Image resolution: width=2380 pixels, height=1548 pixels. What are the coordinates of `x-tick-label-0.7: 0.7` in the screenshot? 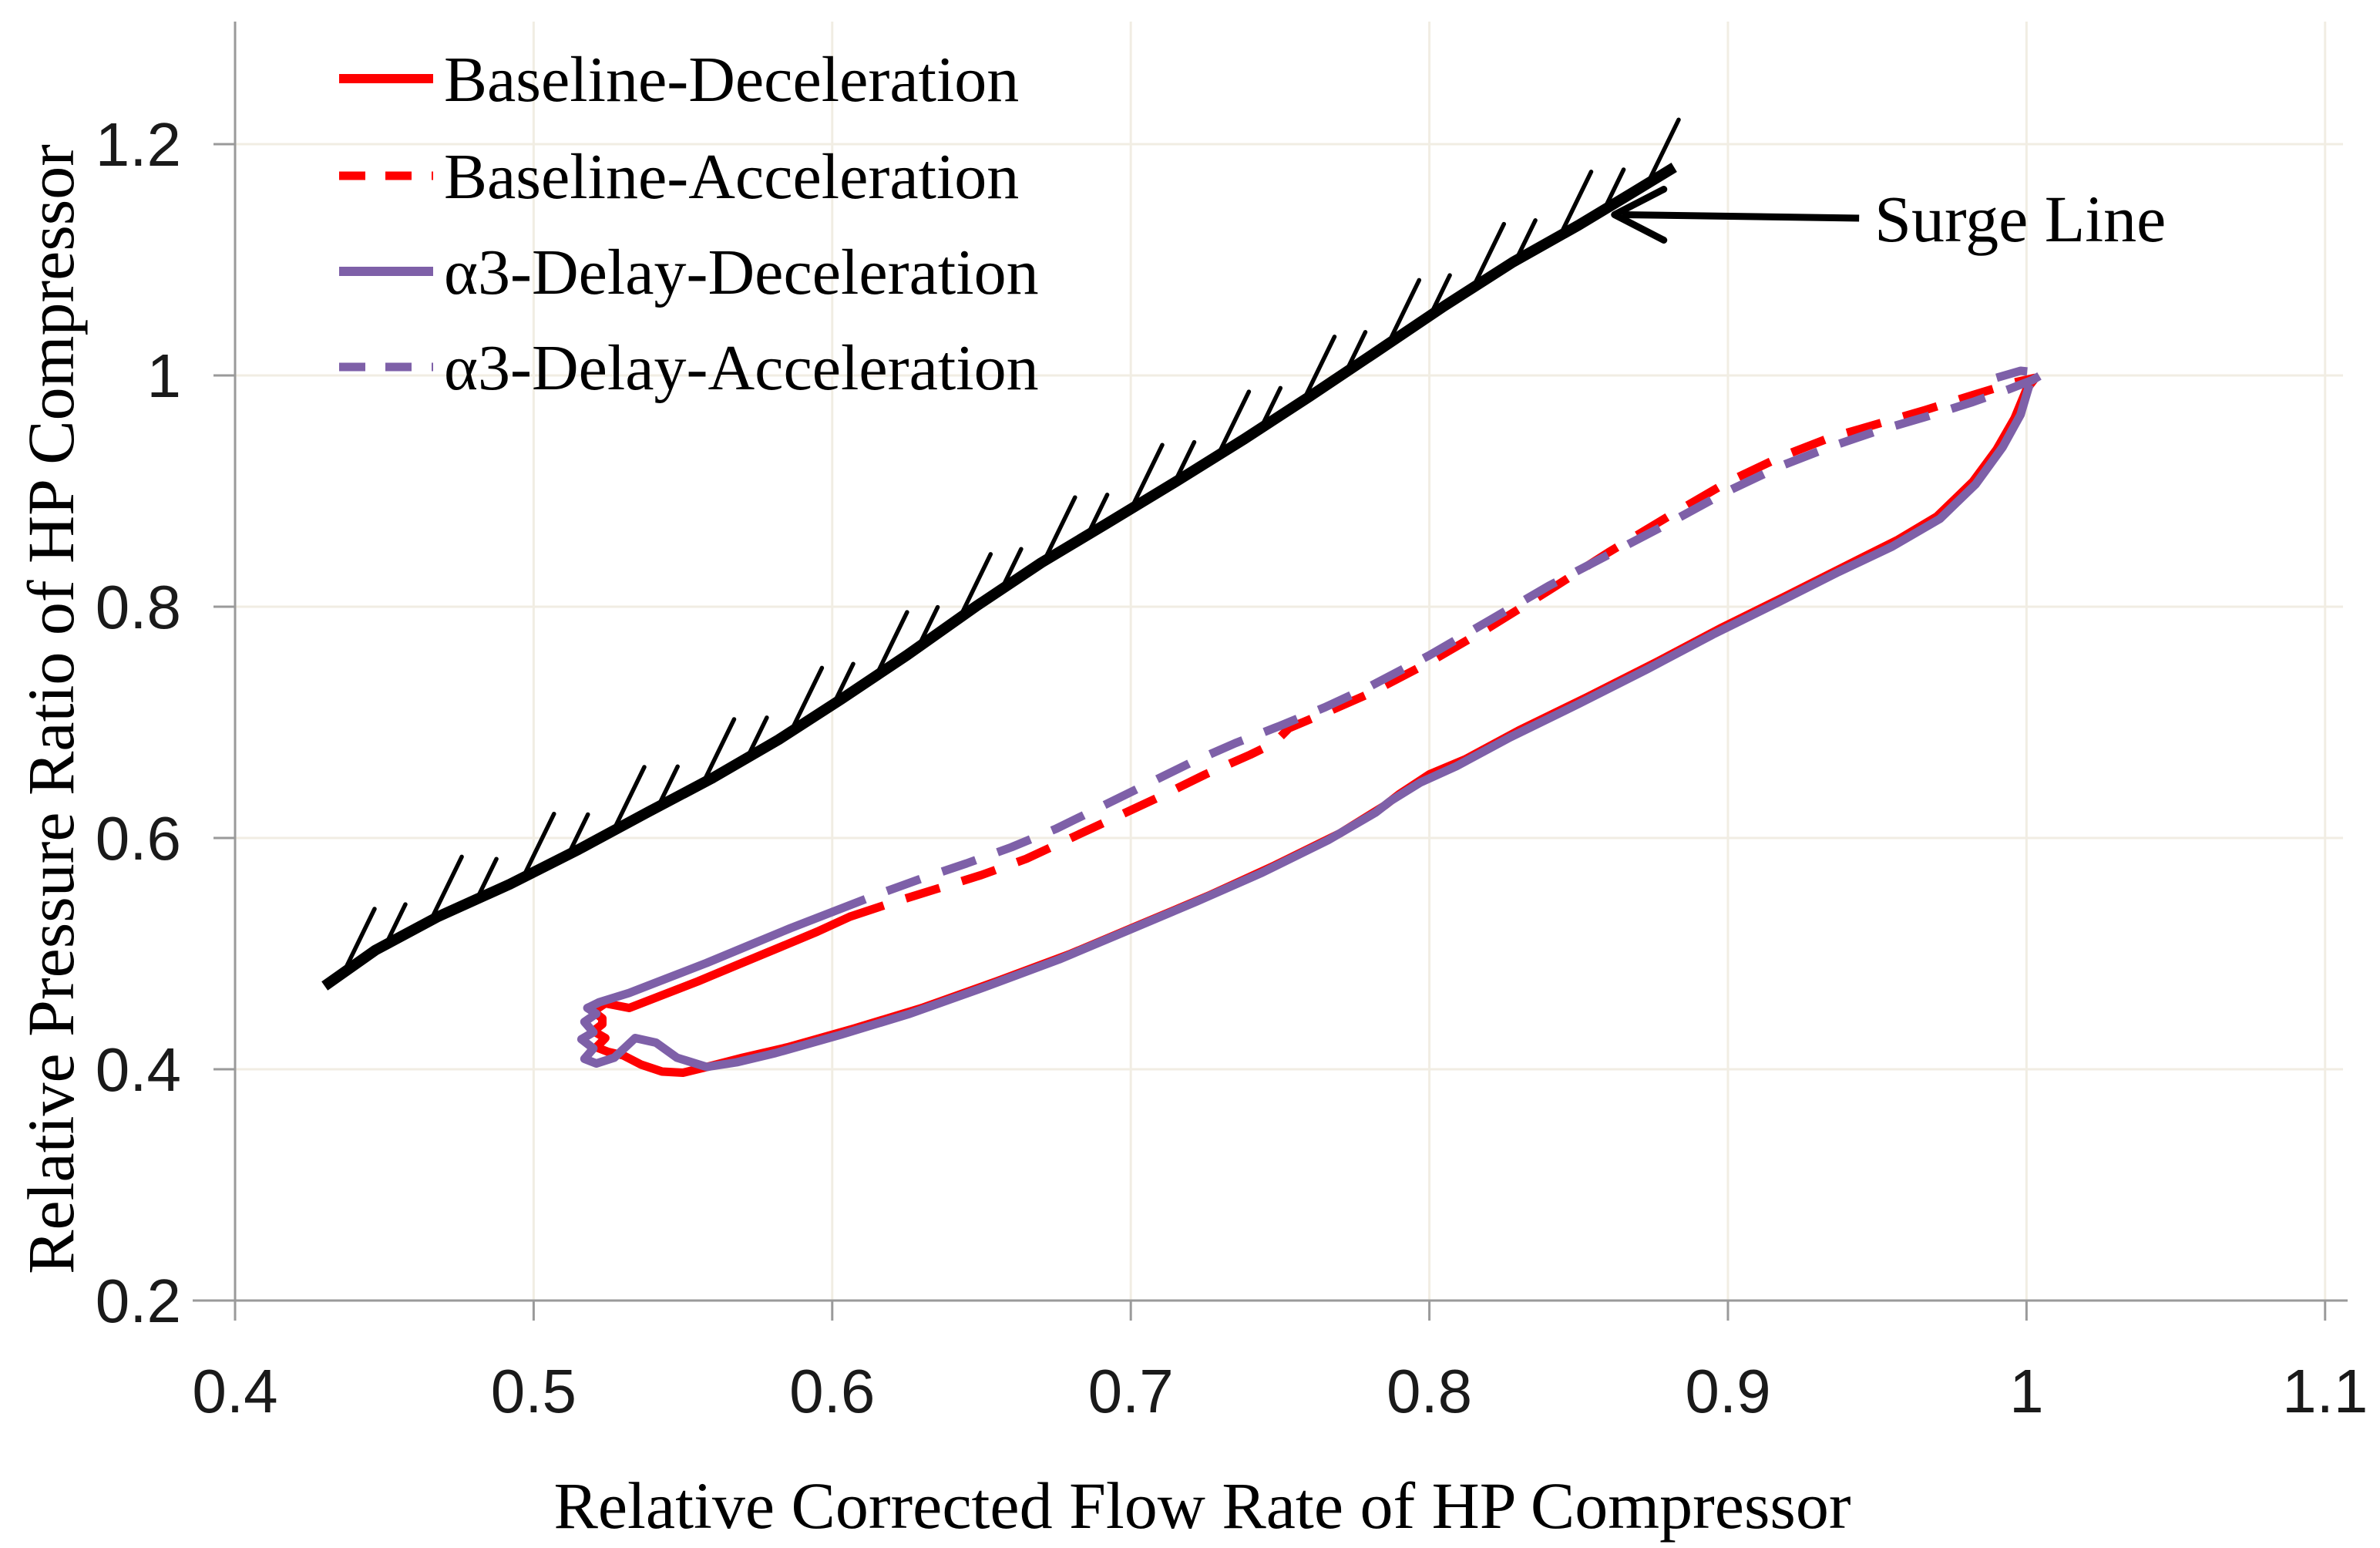 It's located at (1131, 1391).